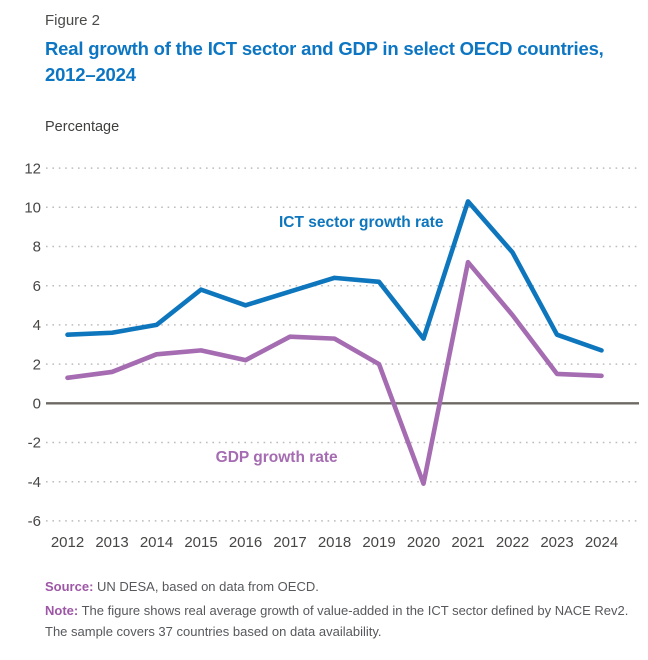 The width and height of the screenshot is (648, 660). I want to click on y-tick-label: 8, so click(37, 247).